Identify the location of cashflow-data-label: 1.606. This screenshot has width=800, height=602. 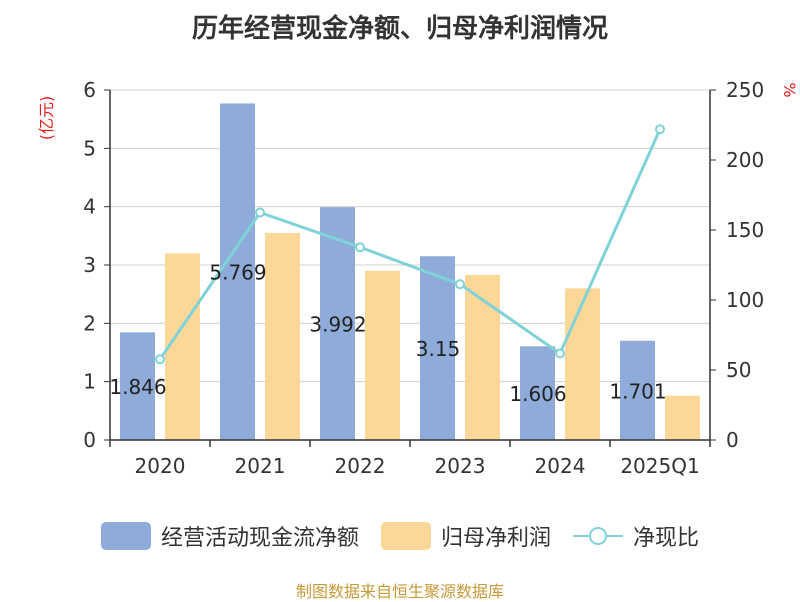
(537, 394).